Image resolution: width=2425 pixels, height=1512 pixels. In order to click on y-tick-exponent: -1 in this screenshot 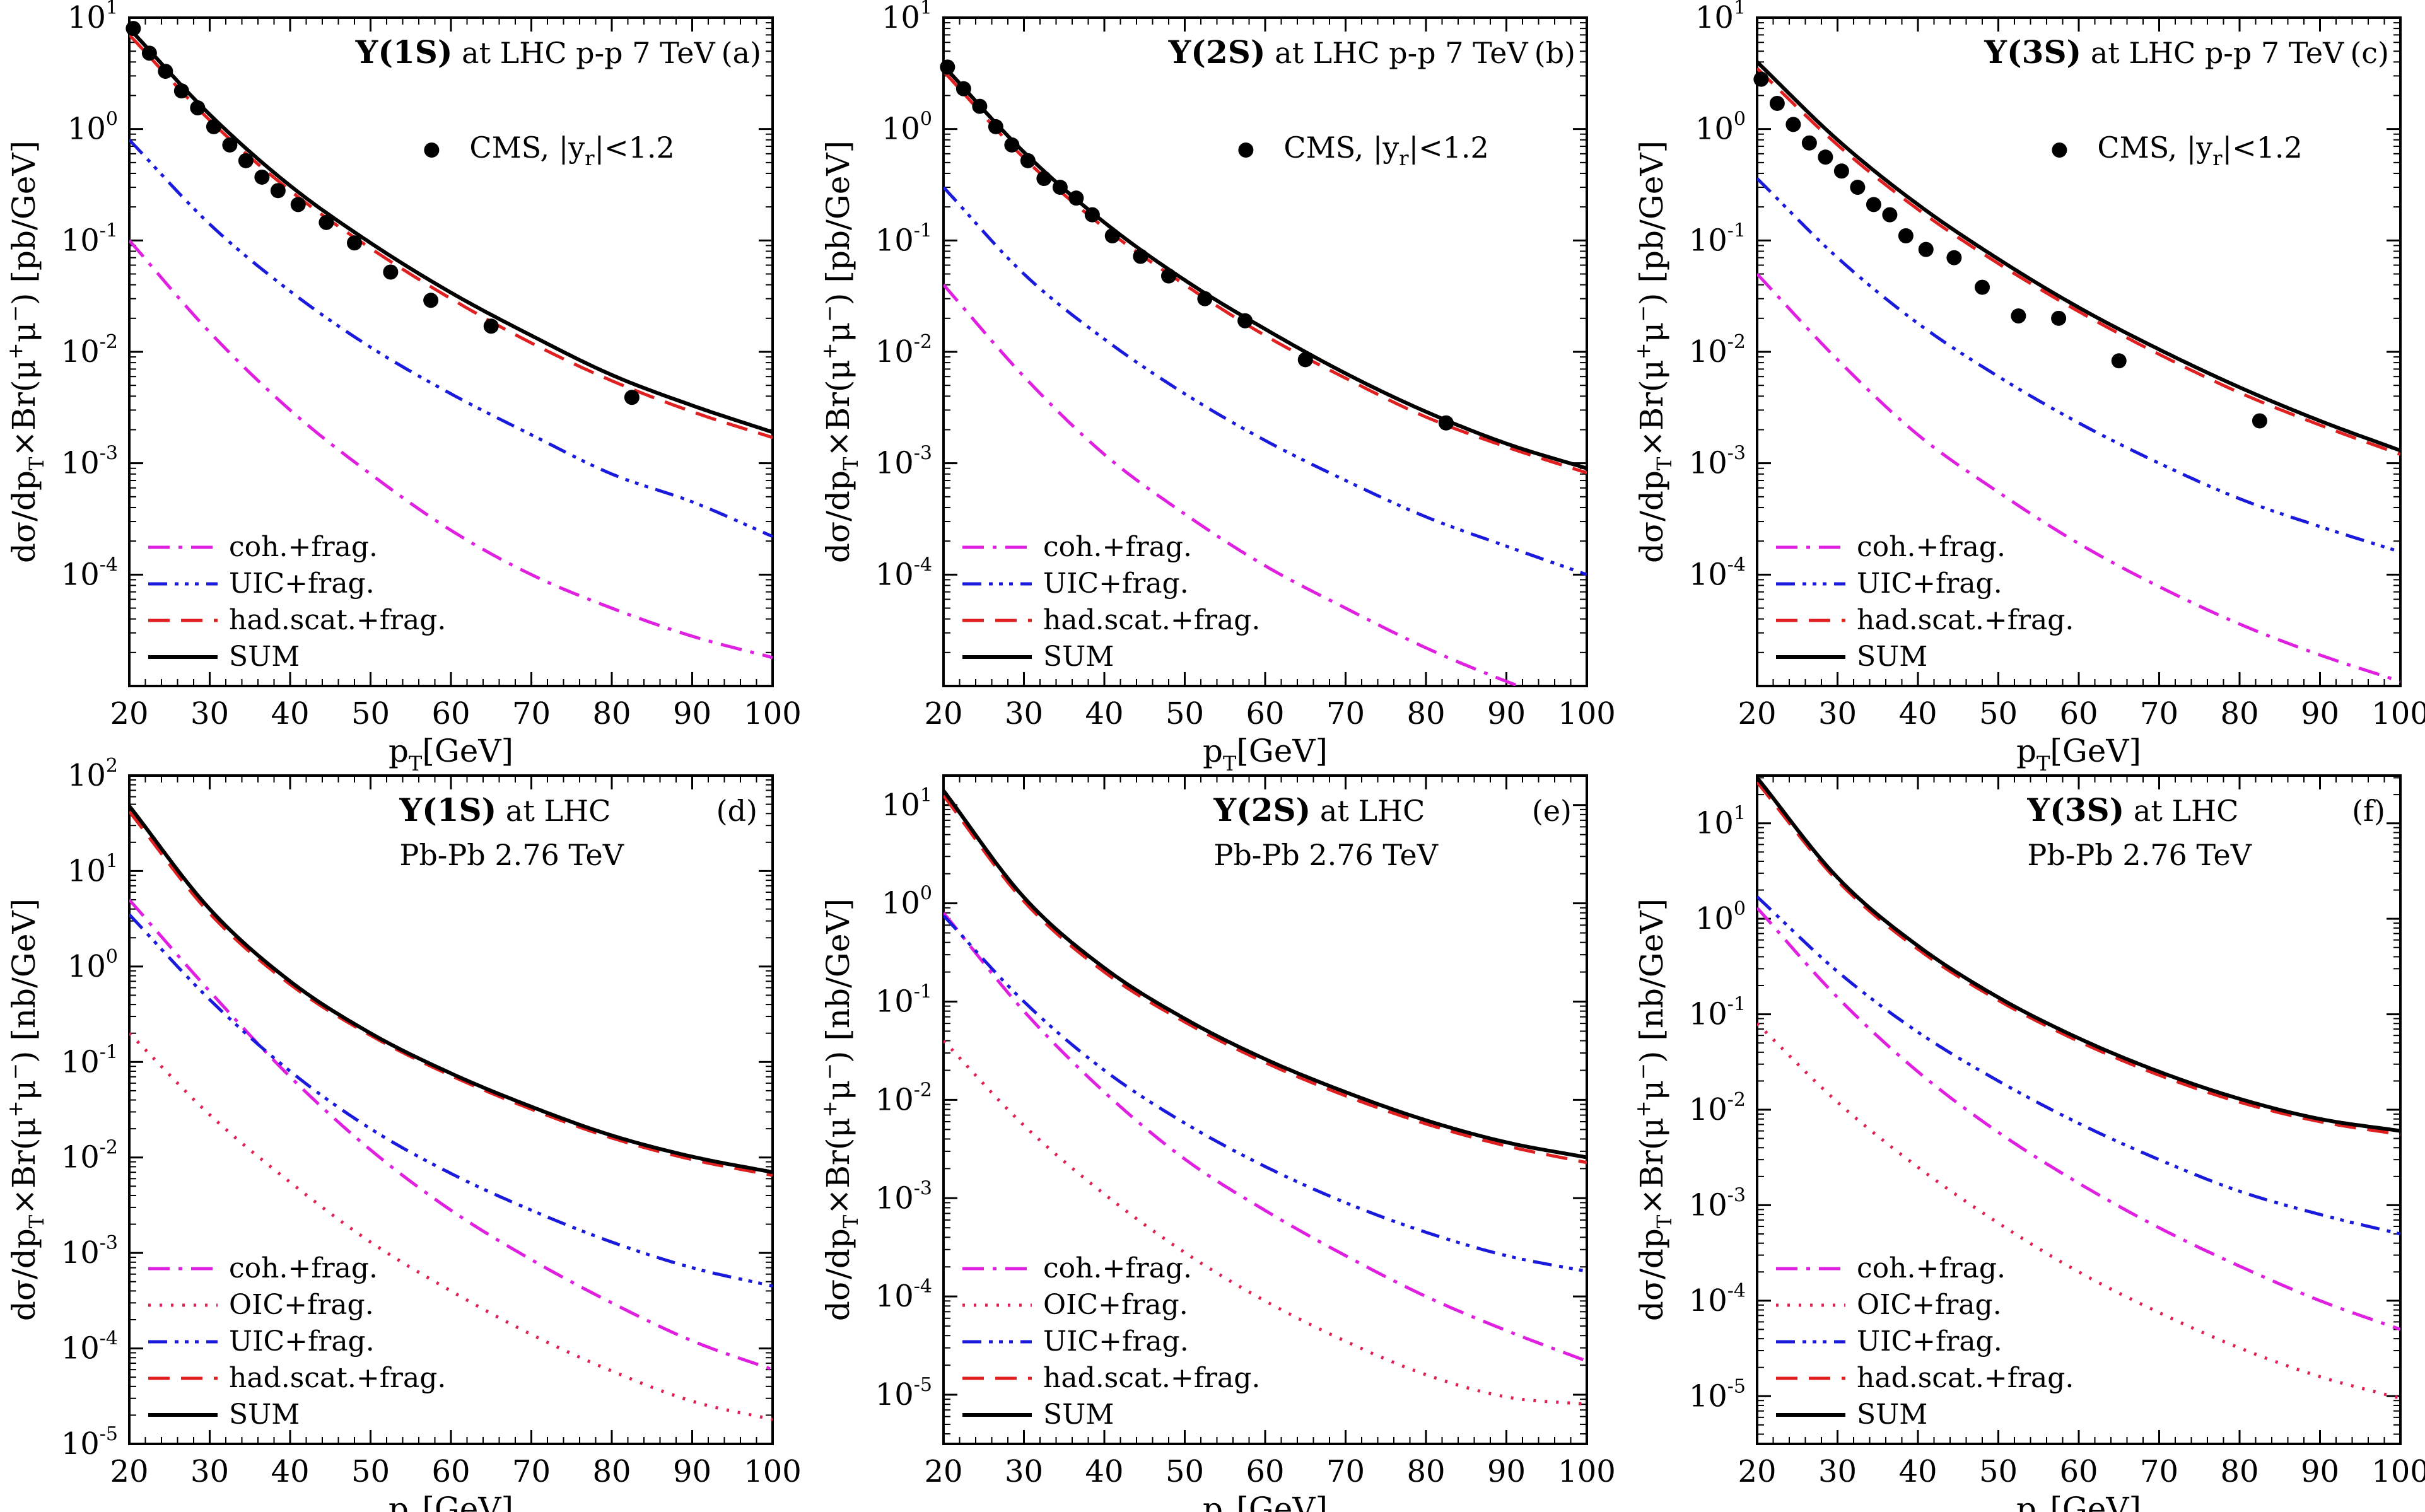, I will do `click(109, 1052)`.